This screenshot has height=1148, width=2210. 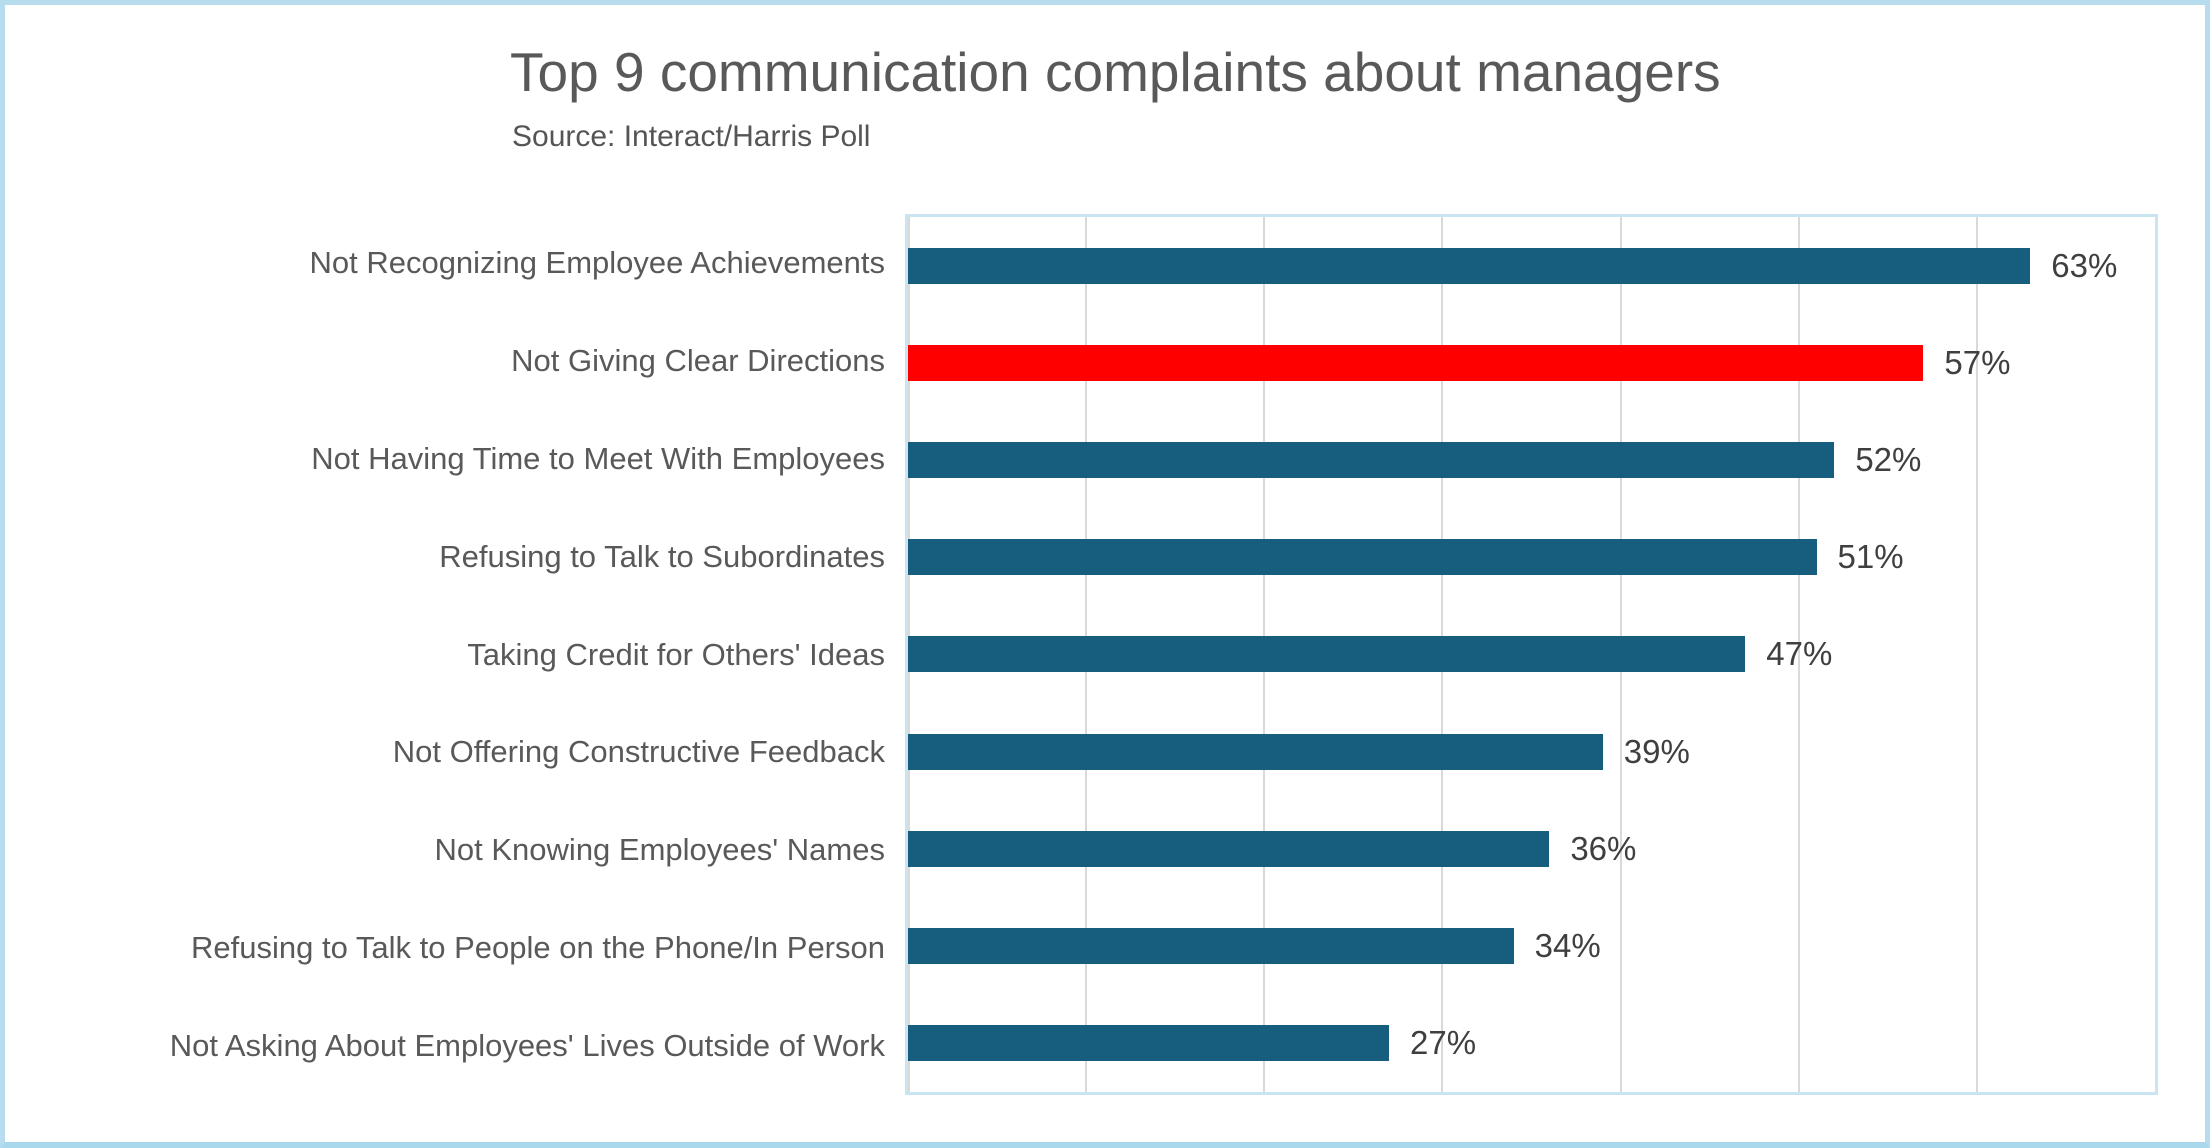 I want to click on category-label: Refusing to Talk to Subordinates, so click(x=662, y=556).